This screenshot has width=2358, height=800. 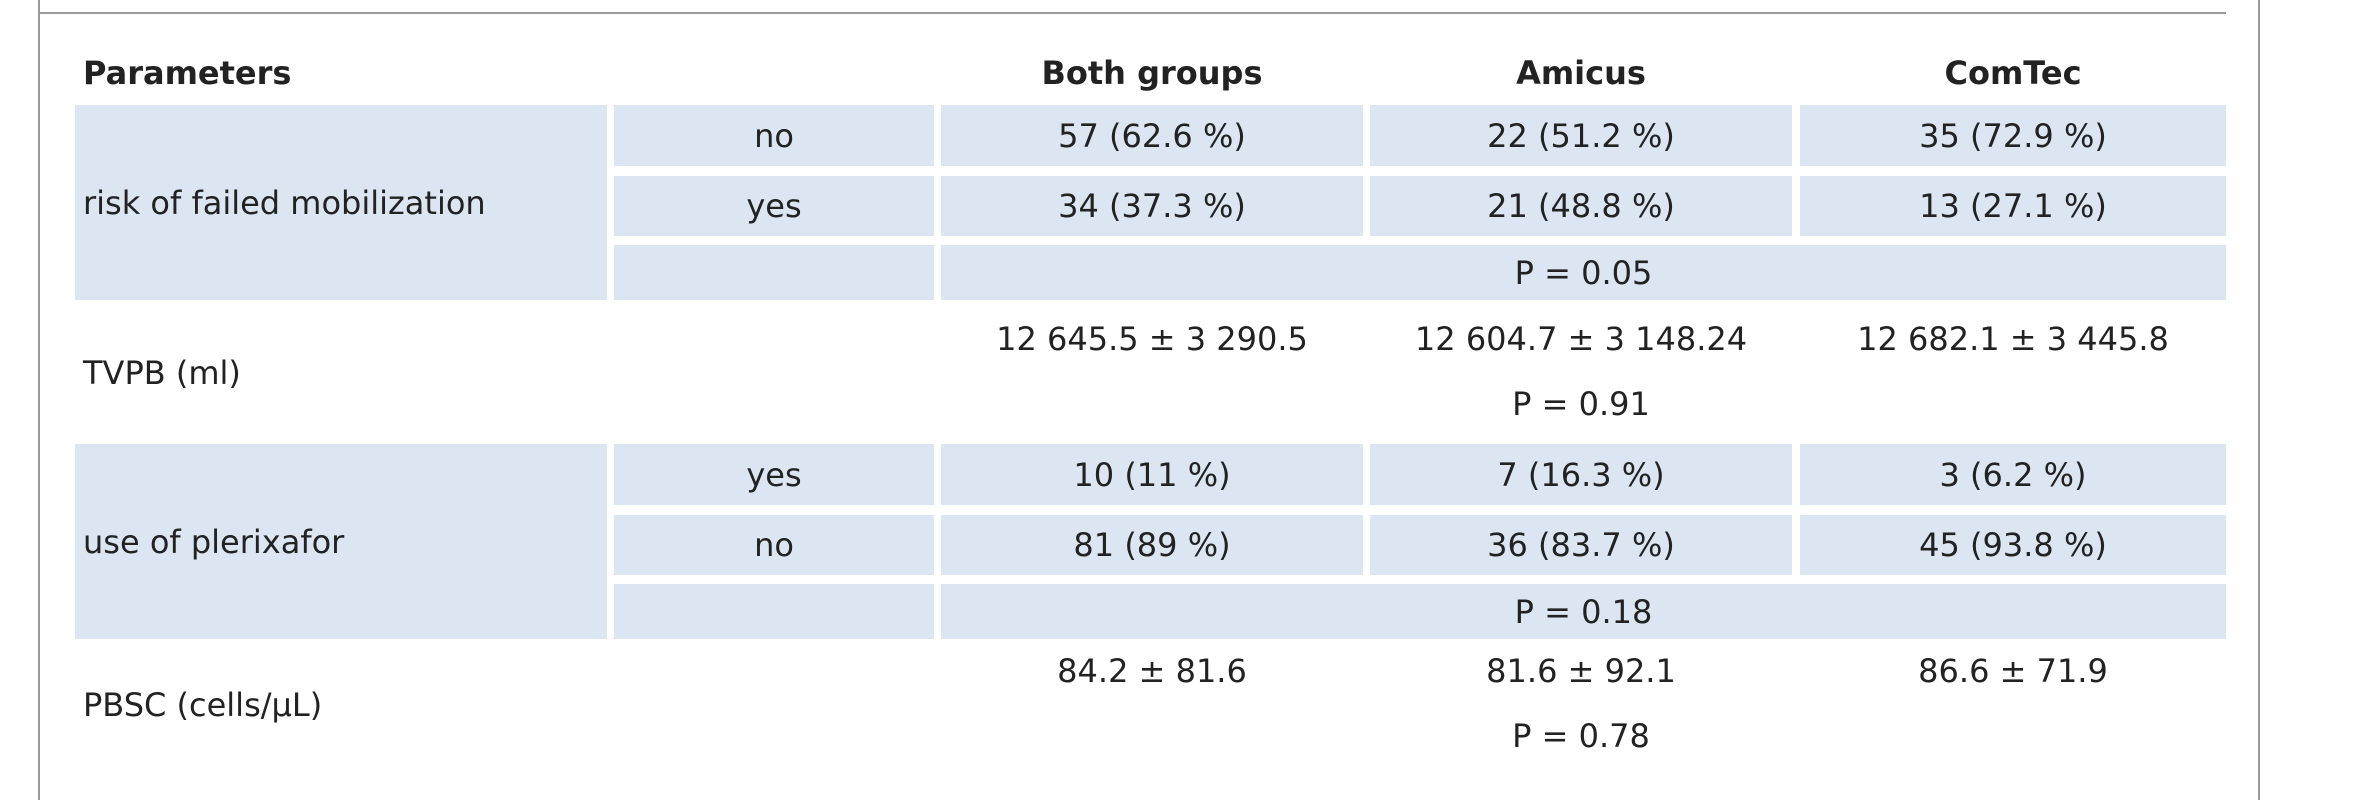 I want to click on value-cell: 35 (72.9 %), so click(x=2013, y=135).